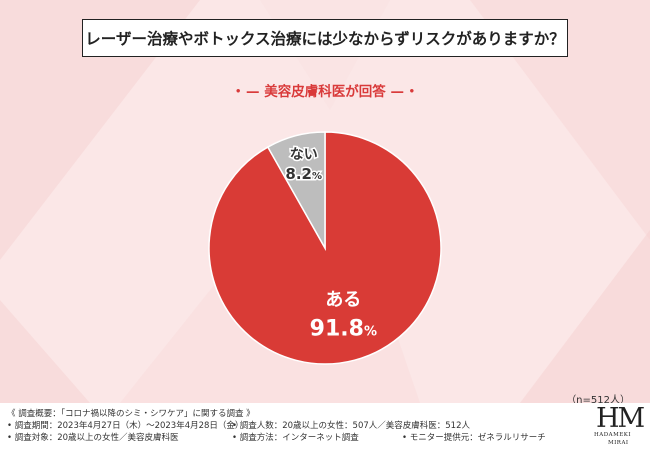  Describe the element at coordinates (474, 438) in the screenshot. I see `survey-provider: • モニター提供元：ゼネラルリサーチ` at that location.